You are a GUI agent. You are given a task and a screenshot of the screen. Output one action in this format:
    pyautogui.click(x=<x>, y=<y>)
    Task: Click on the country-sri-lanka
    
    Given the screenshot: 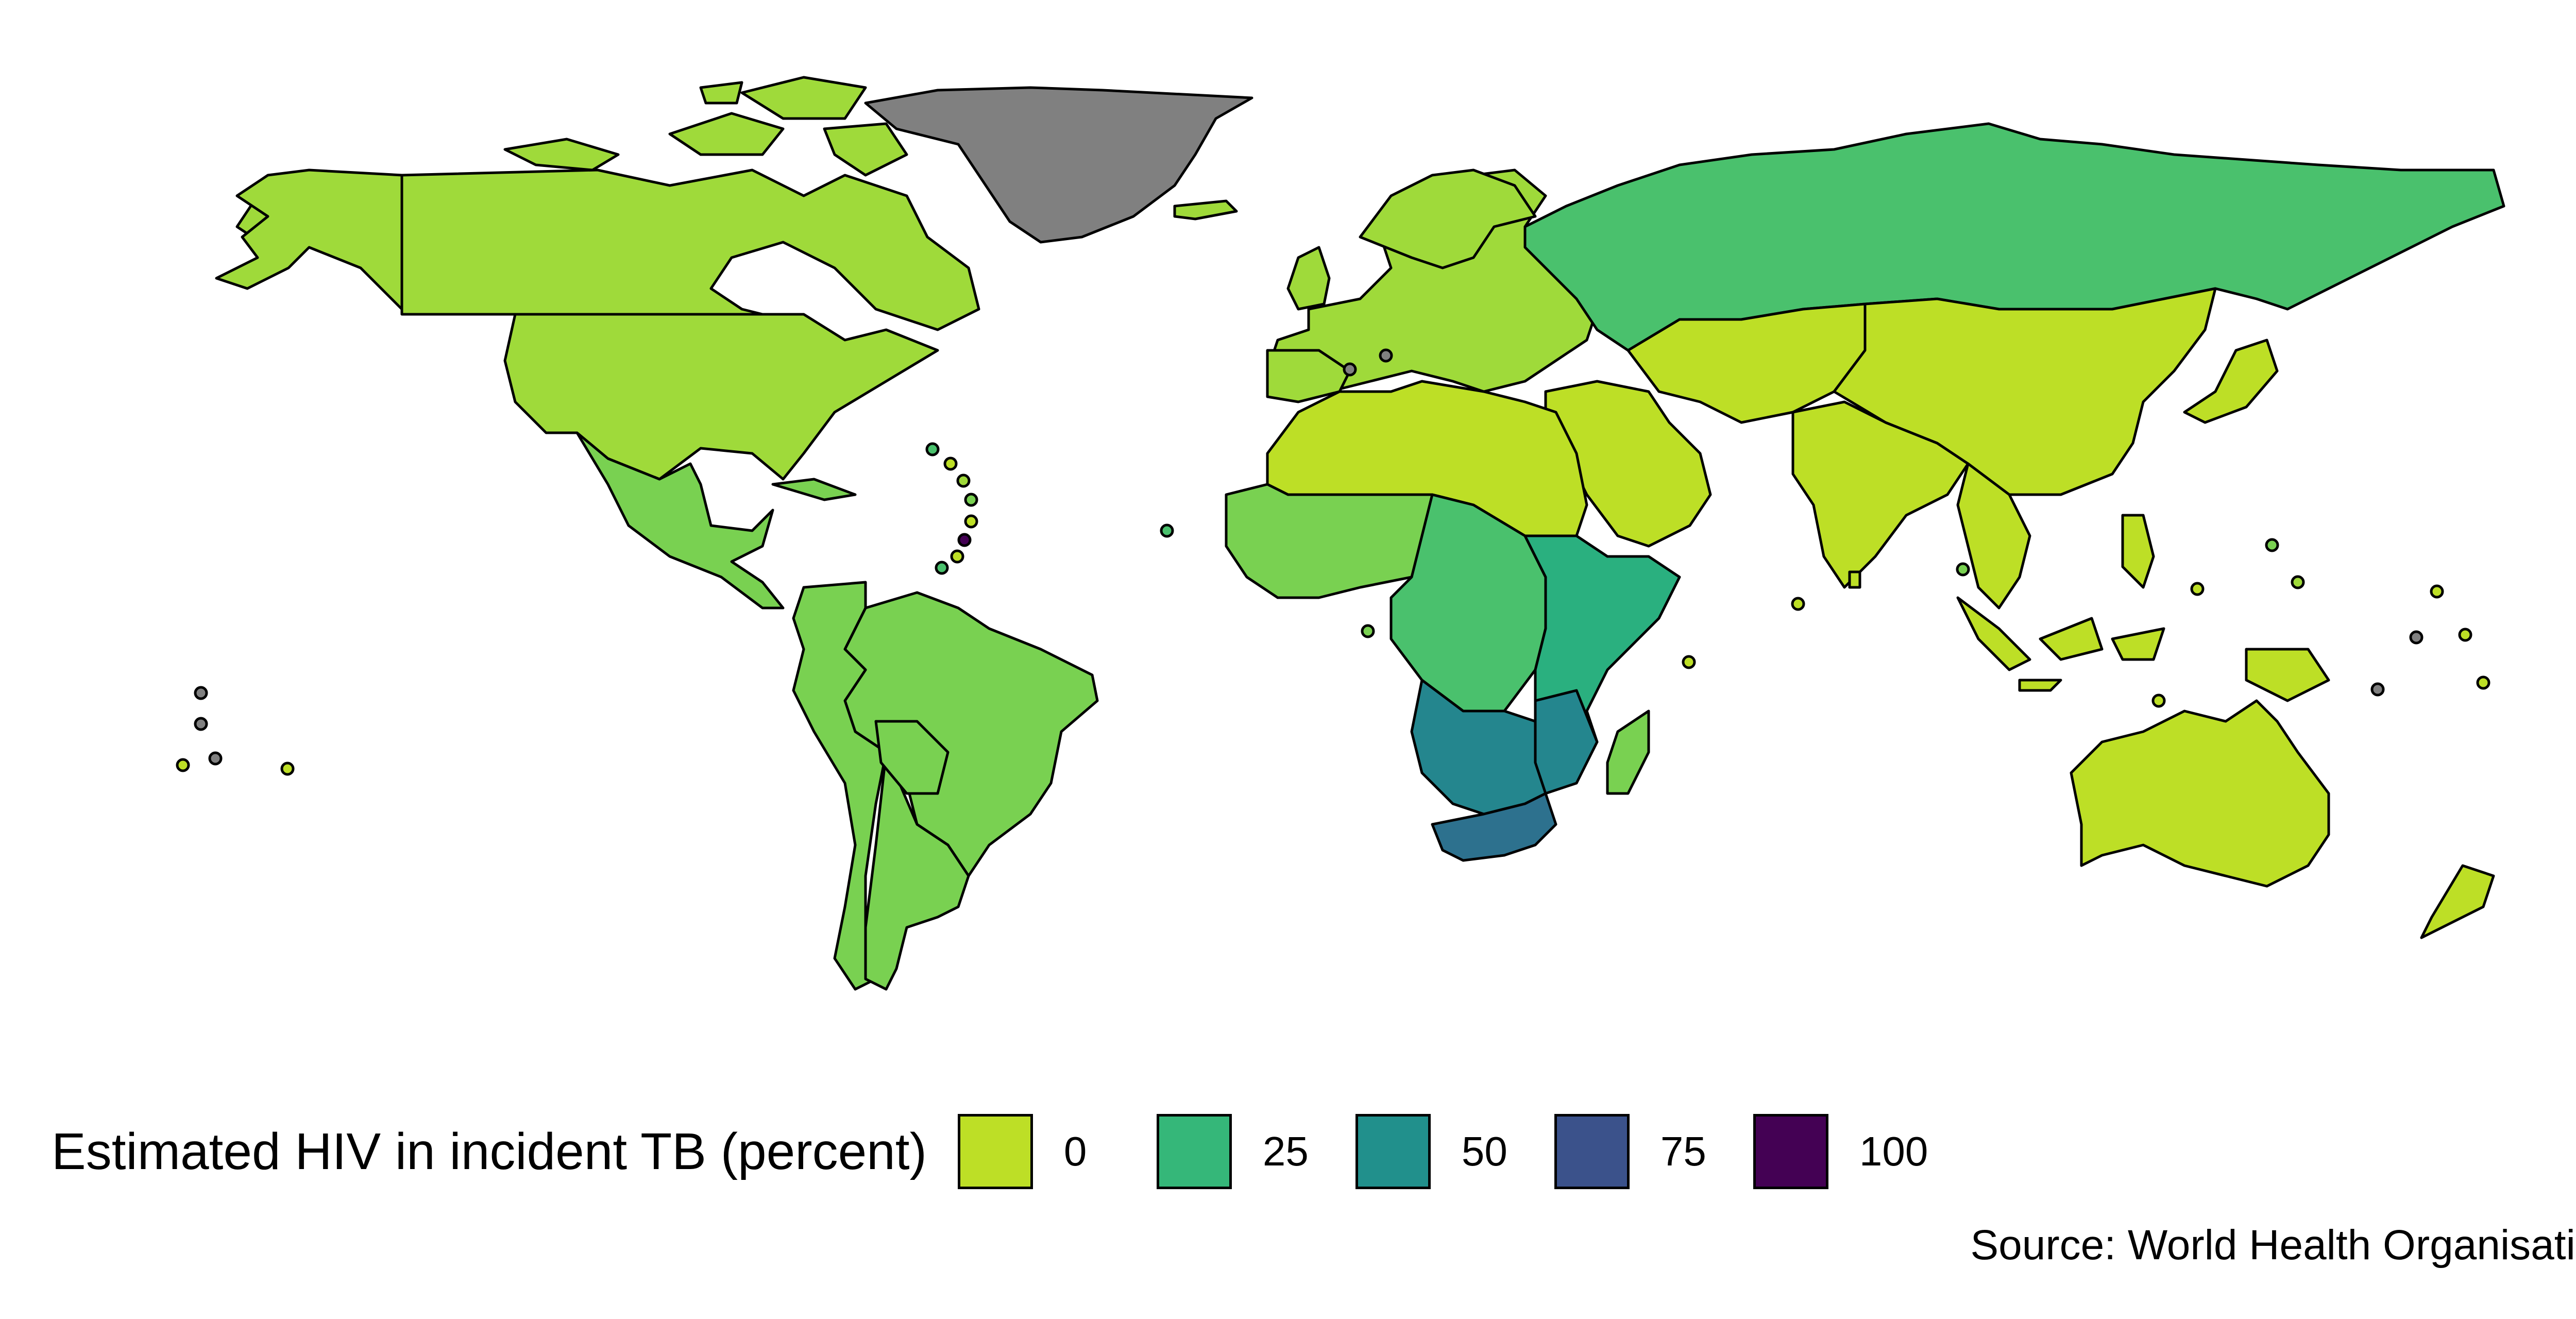 What is the action you would take?
    pyautogui.click(x=1854, y=580)
    